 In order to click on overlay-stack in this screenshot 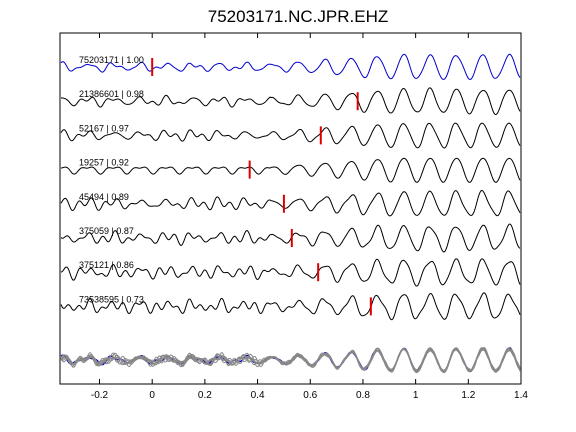, I will do `click(290, 360)`.